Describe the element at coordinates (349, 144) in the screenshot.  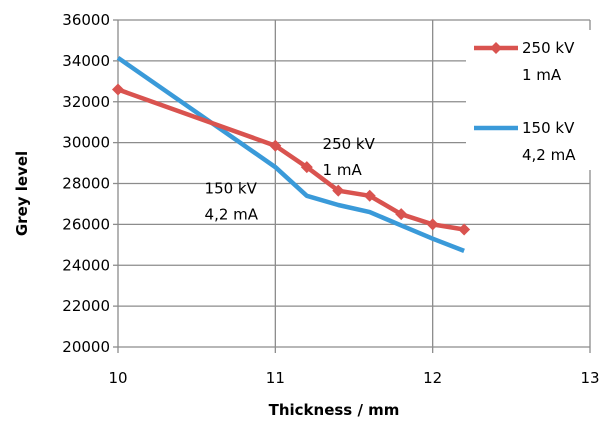
I see `annotation-line1: 250 kV` at that location.